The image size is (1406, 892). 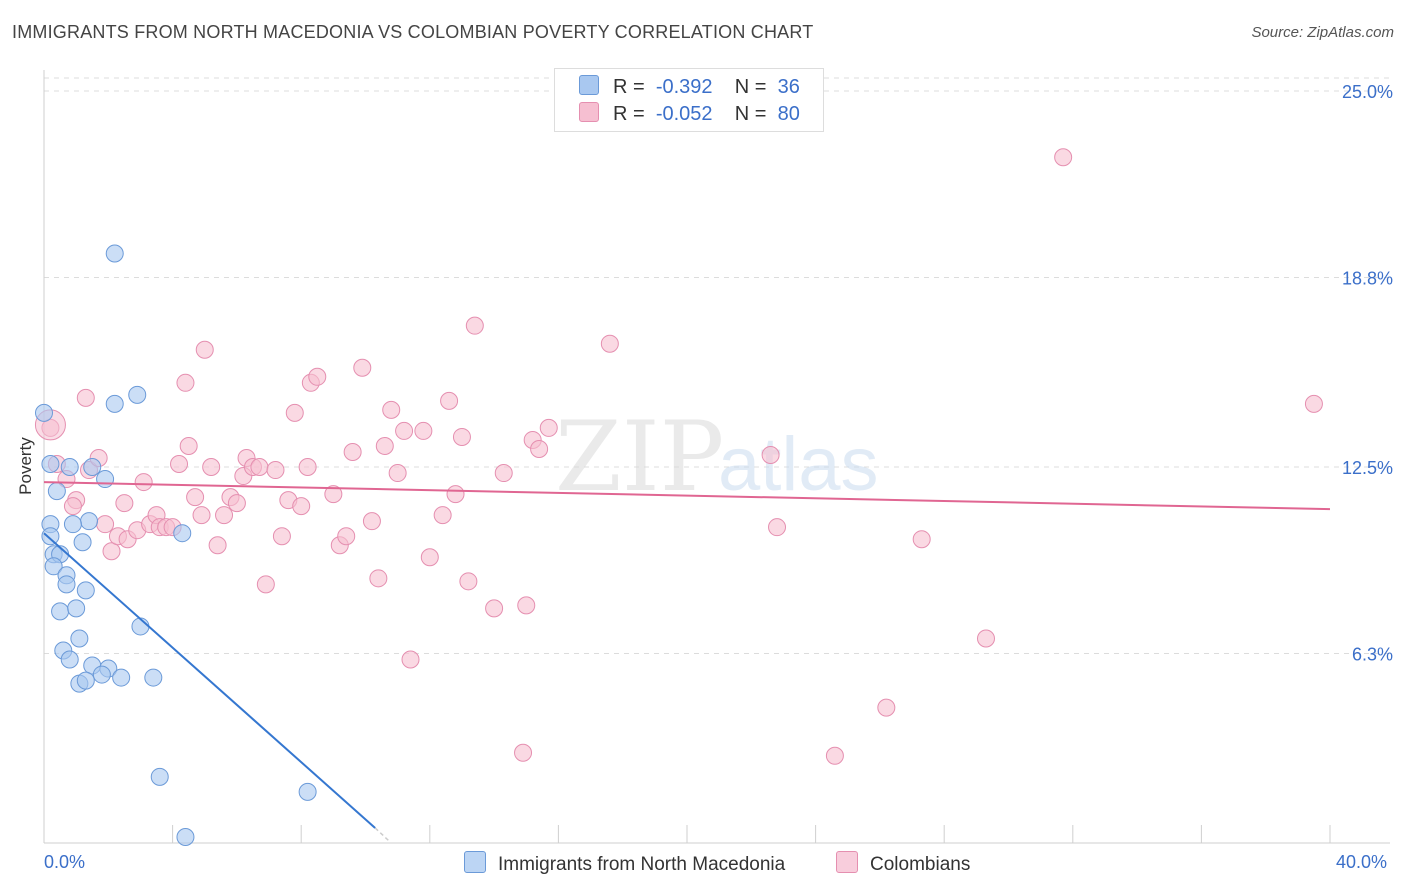 What do you see at coordinates (1367, 92) in the screenshot?
I see `y-tick-label: 25.0%` at bounding box center [1367, 92].